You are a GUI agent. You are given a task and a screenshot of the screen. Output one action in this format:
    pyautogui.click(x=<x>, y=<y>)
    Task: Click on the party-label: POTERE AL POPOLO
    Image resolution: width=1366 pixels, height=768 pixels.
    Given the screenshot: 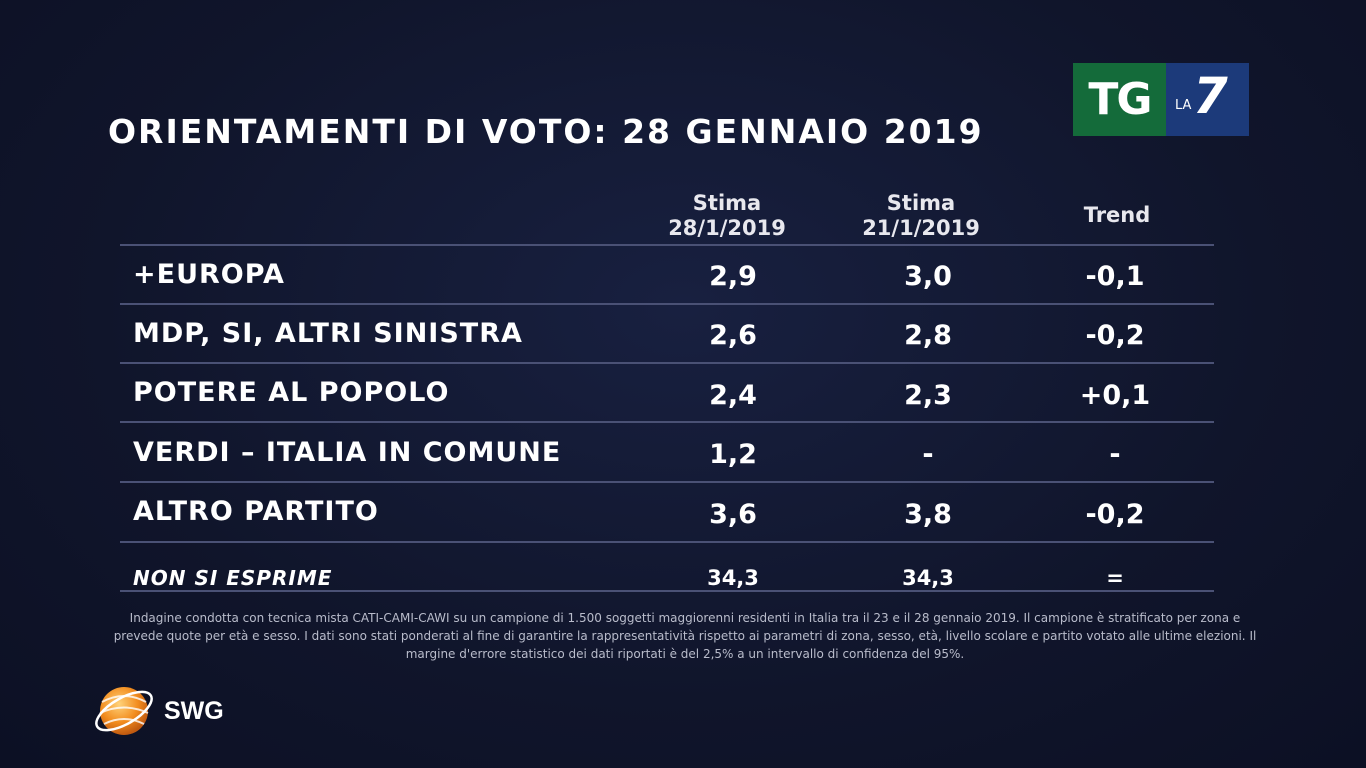 What is the action you would take?
    pyautogui.click(x=291, y=392)
    